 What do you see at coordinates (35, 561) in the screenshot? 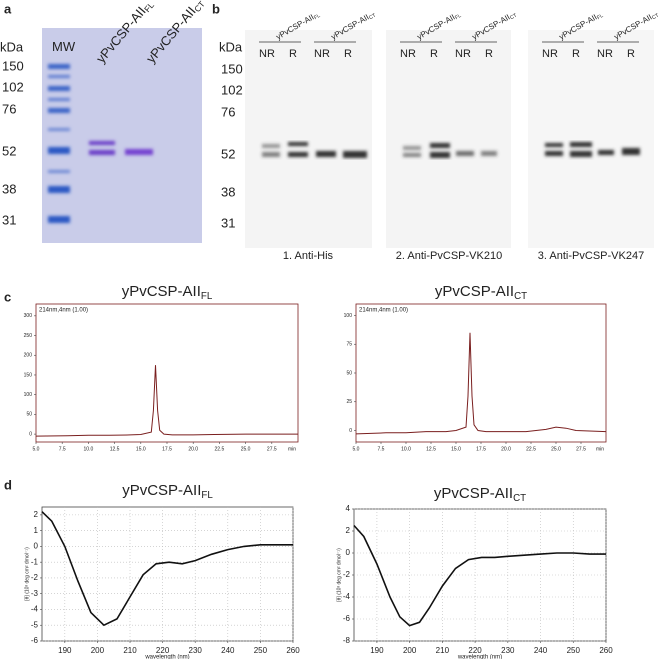
I see `y-tick-label: -1` at bounding box center [35, 561].